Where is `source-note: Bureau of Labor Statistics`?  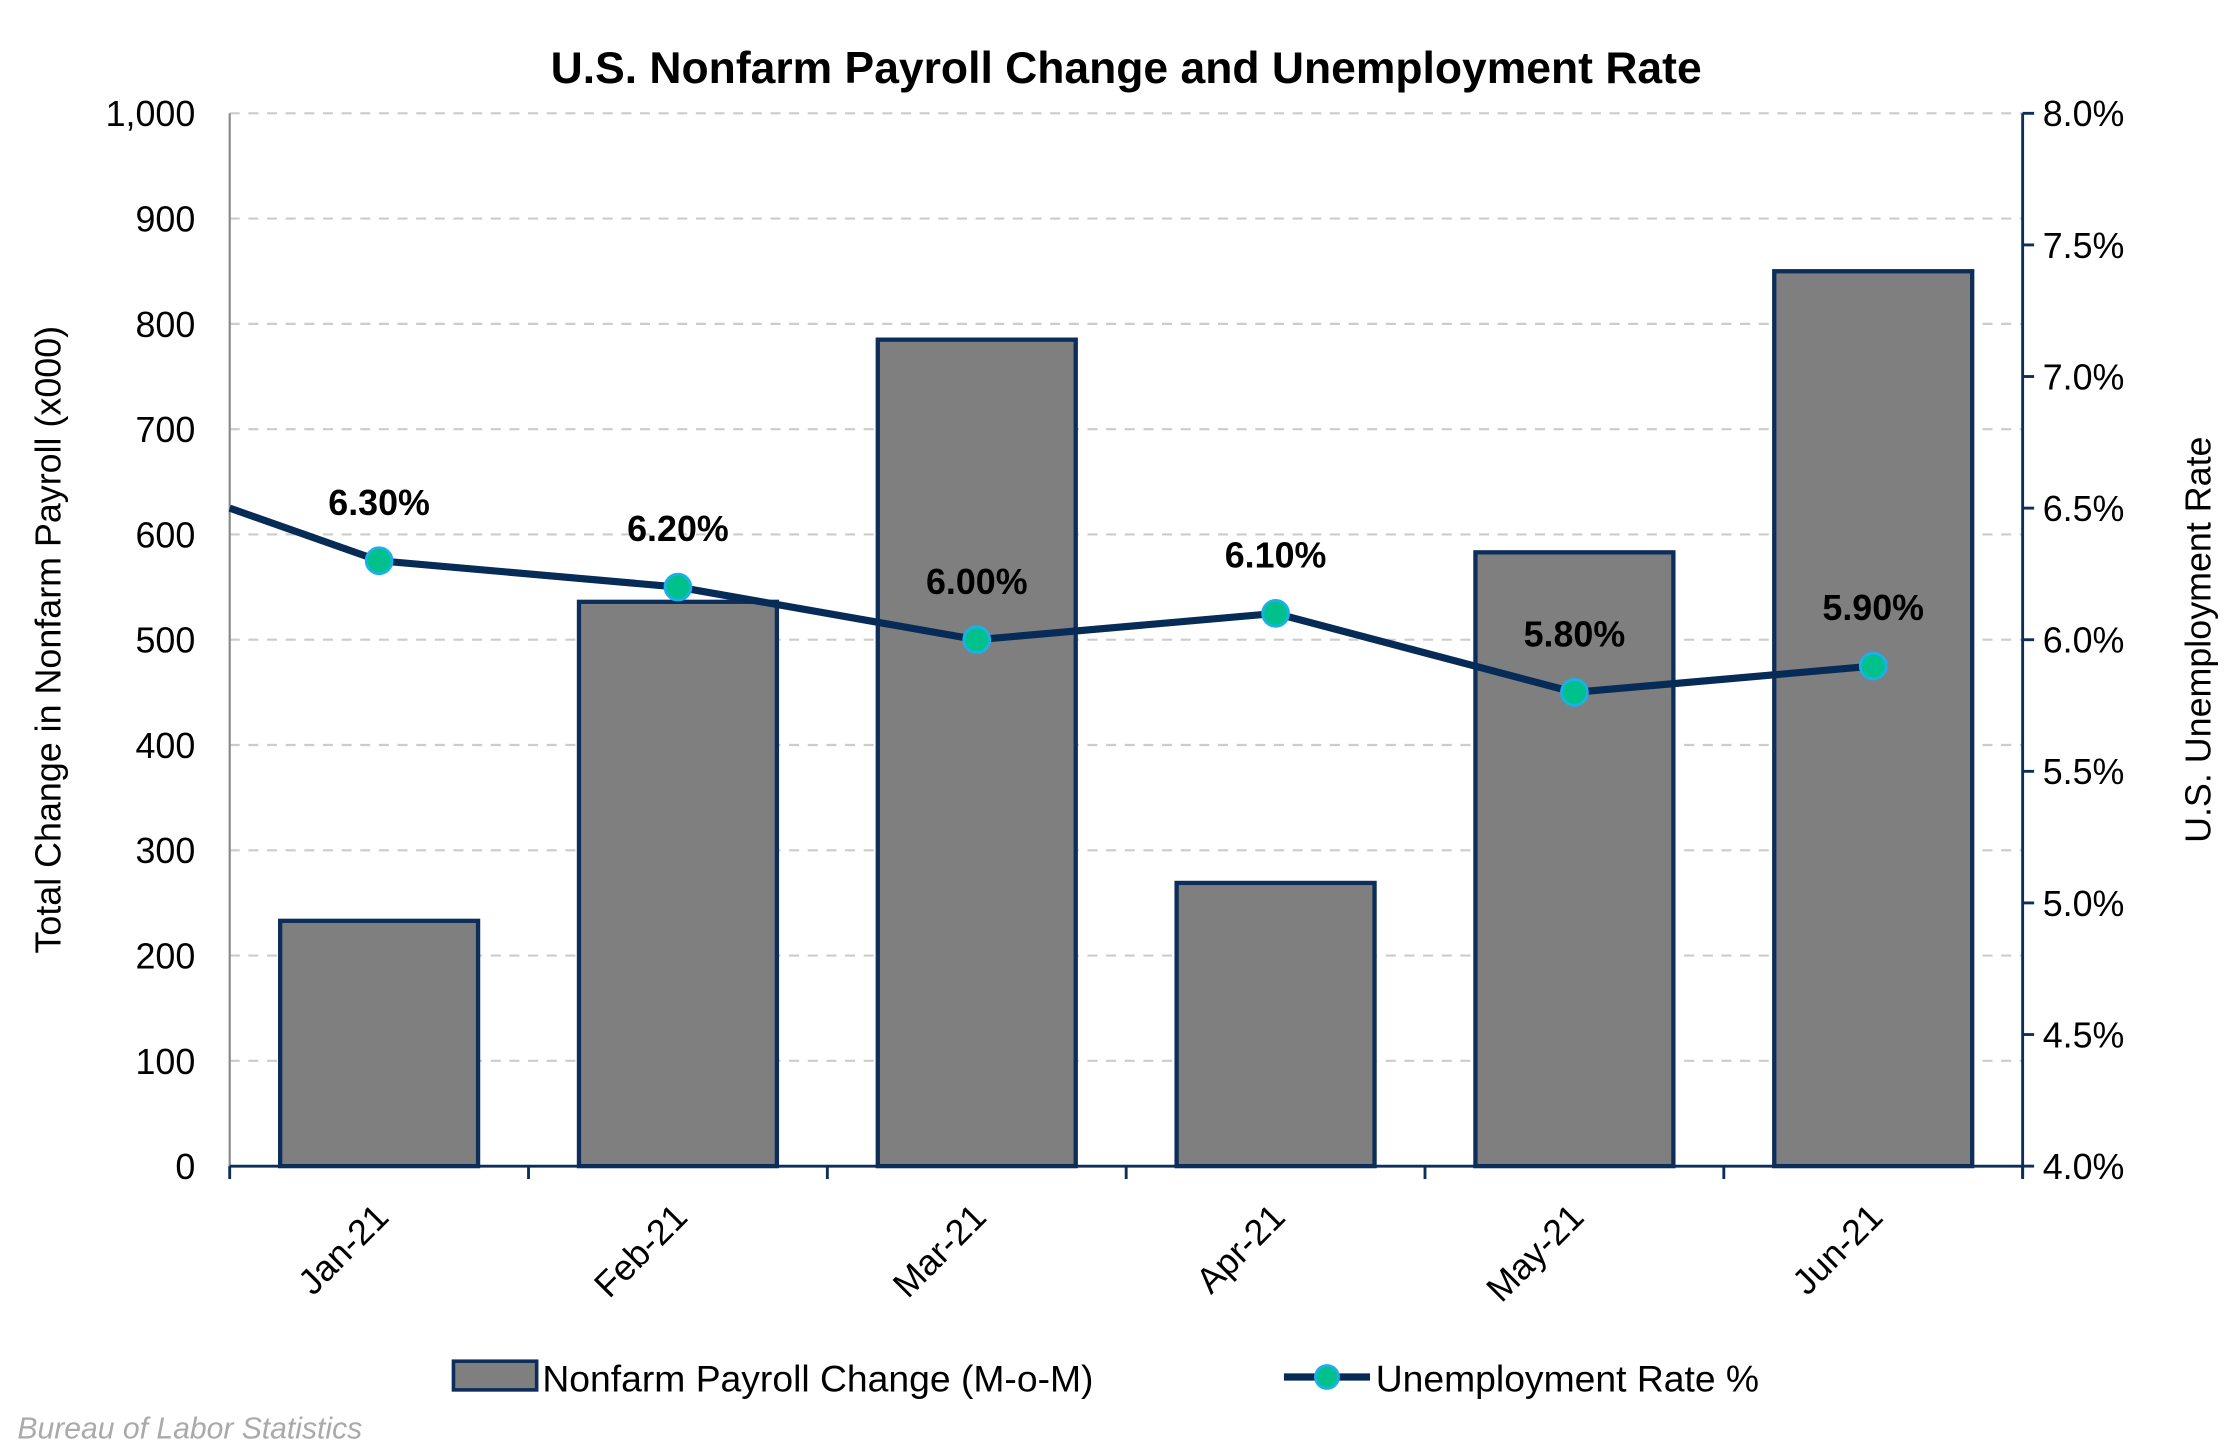 source-note: Bureau of Labor Statistics is located at coordinates (189, 1429).